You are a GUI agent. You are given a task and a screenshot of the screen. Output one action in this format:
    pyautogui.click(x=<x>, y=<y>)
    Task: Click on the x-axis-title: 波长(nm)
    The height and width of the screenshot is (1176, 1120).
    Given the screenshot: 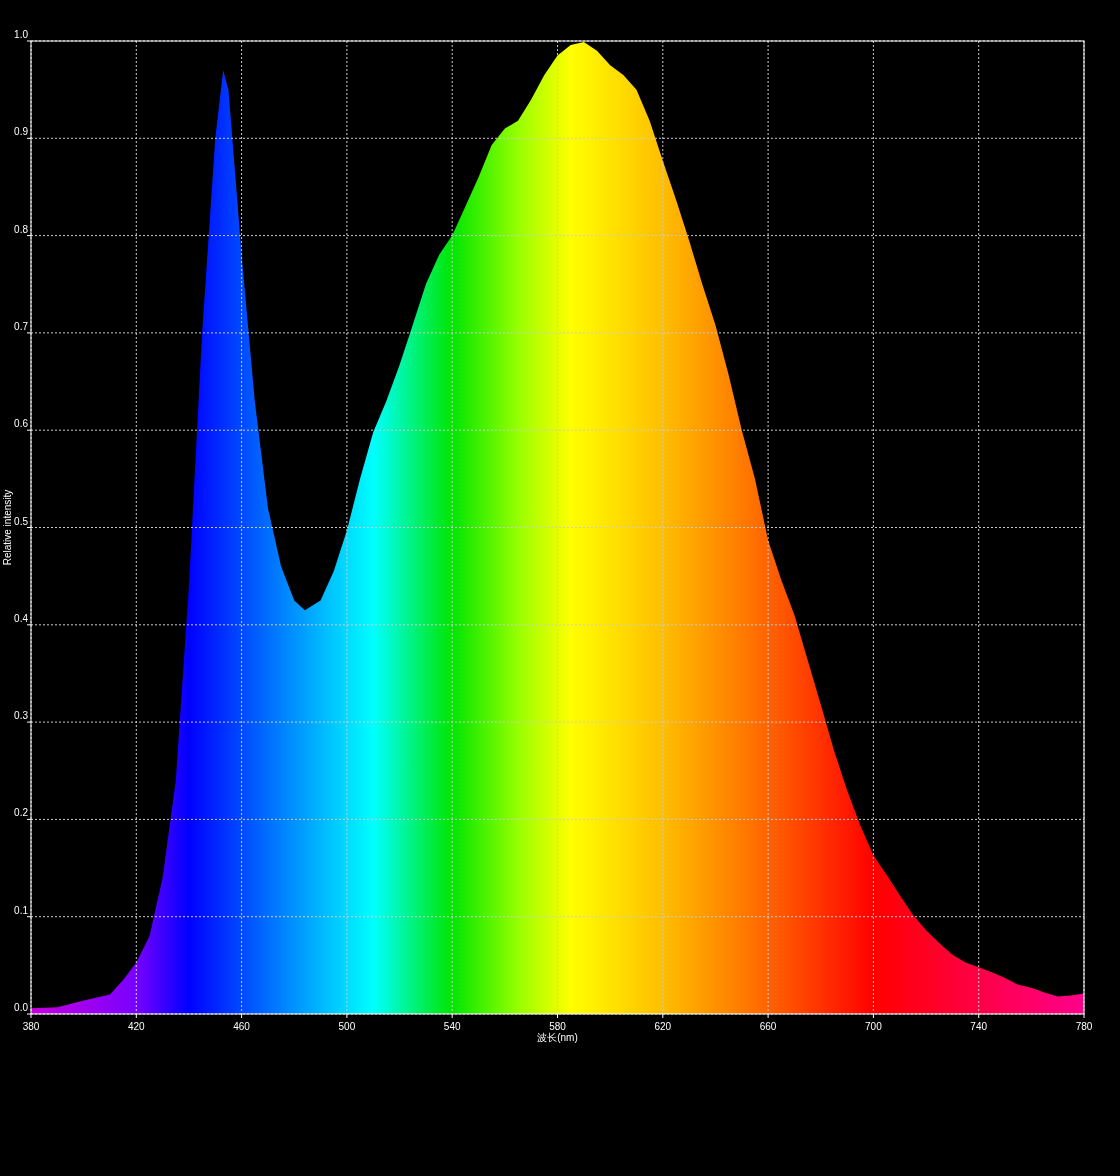 What is the action you would take?
    pyautogui.click(x=557, y=1037)
    